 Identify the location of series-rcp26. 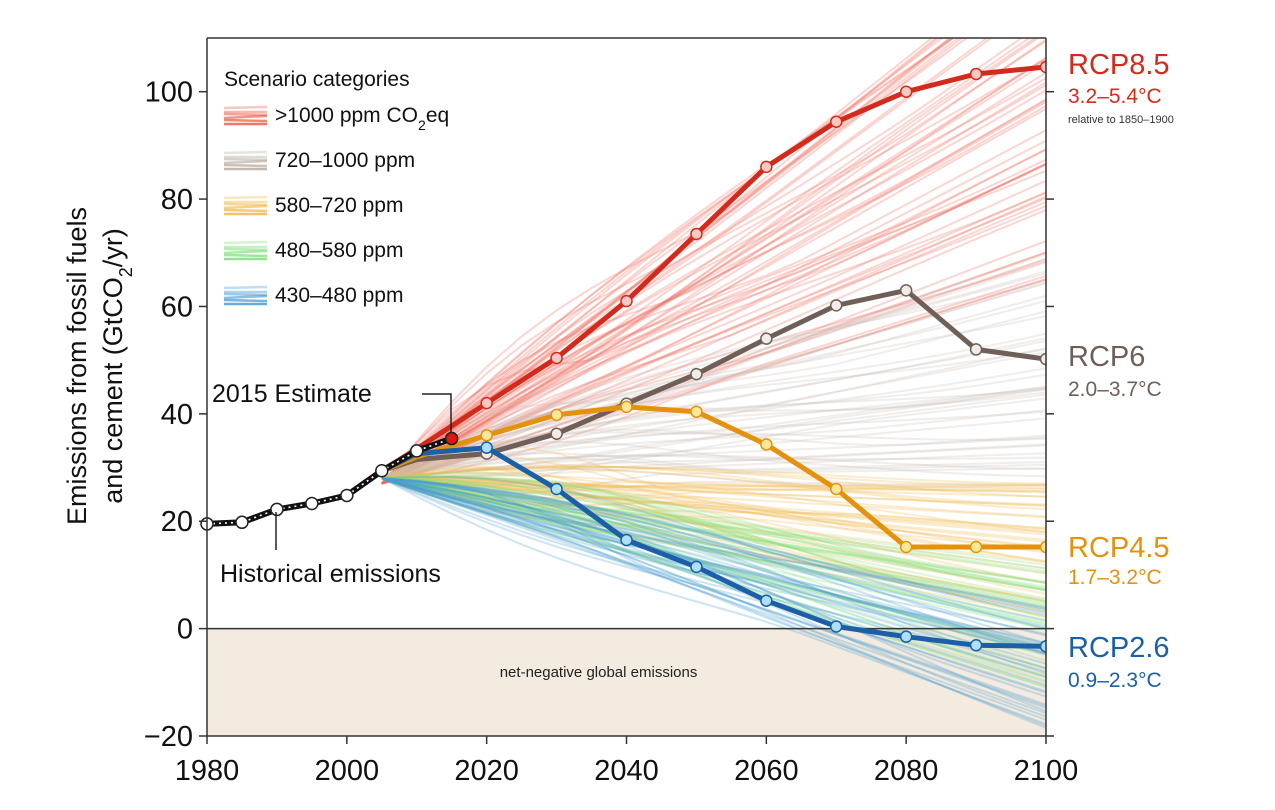
(713, 547).